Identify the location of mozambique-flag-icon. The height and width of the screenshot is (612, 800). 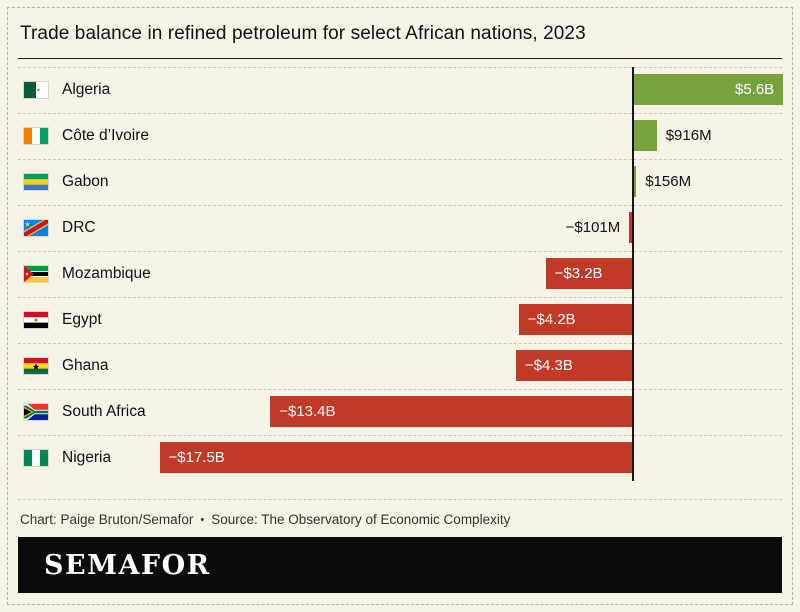
(36, 274).